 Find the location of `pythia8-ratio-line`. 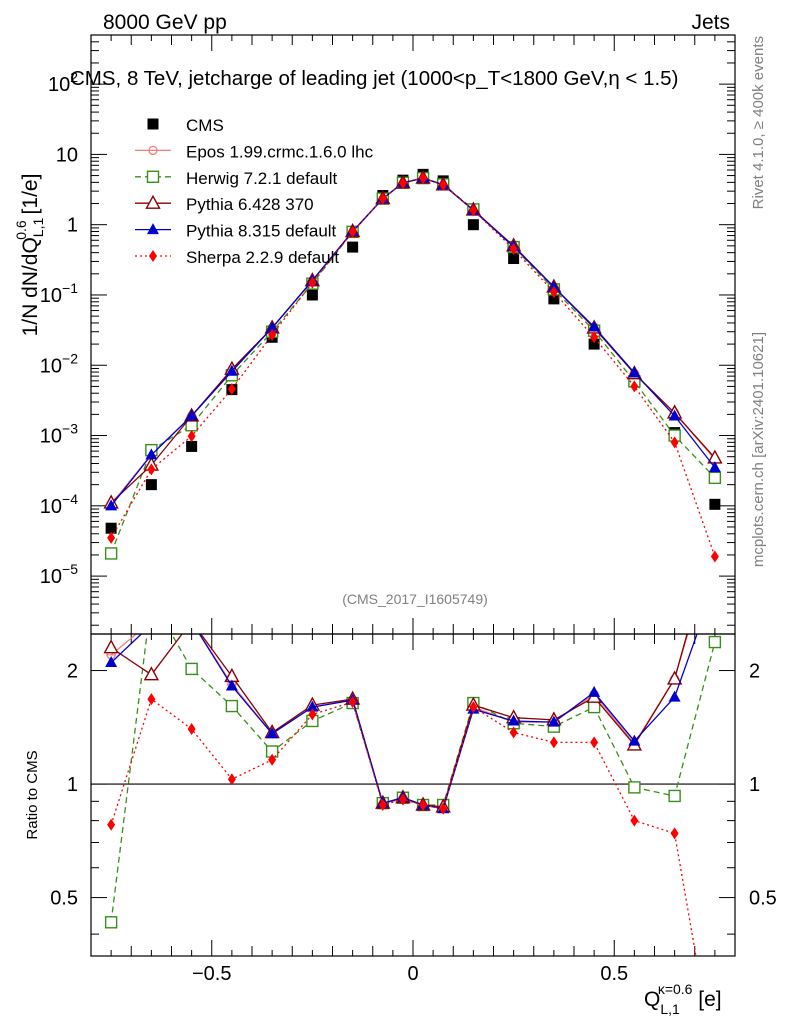

pythia8-ratio-line is located at coordinates (404, 722).